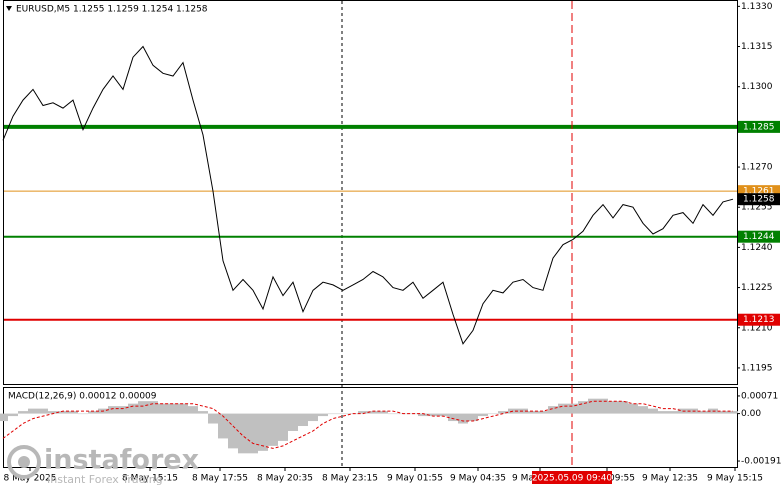  What do you see at coordinates (82, 397) in the screenshot?
I see `macd-title: MACD(12,26,9) 0.00012 0.00009` at bounding box center [82, 397].